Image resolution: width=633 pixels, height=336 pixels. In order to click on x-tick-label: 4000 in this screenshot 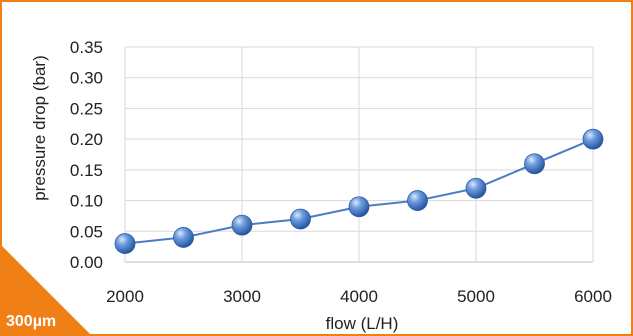, I will do `click(359, 296)`.